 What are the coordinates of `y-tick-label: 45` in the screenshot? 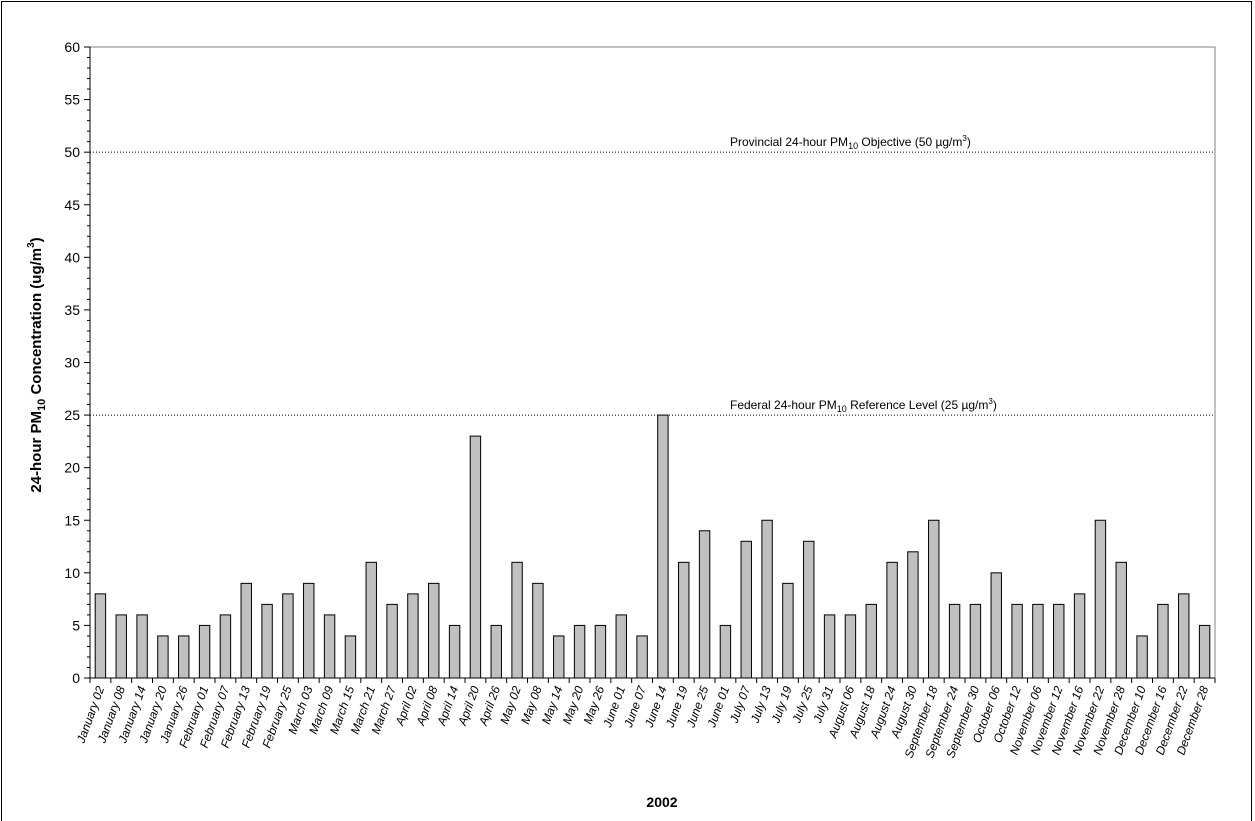 It's located at (72, 205).